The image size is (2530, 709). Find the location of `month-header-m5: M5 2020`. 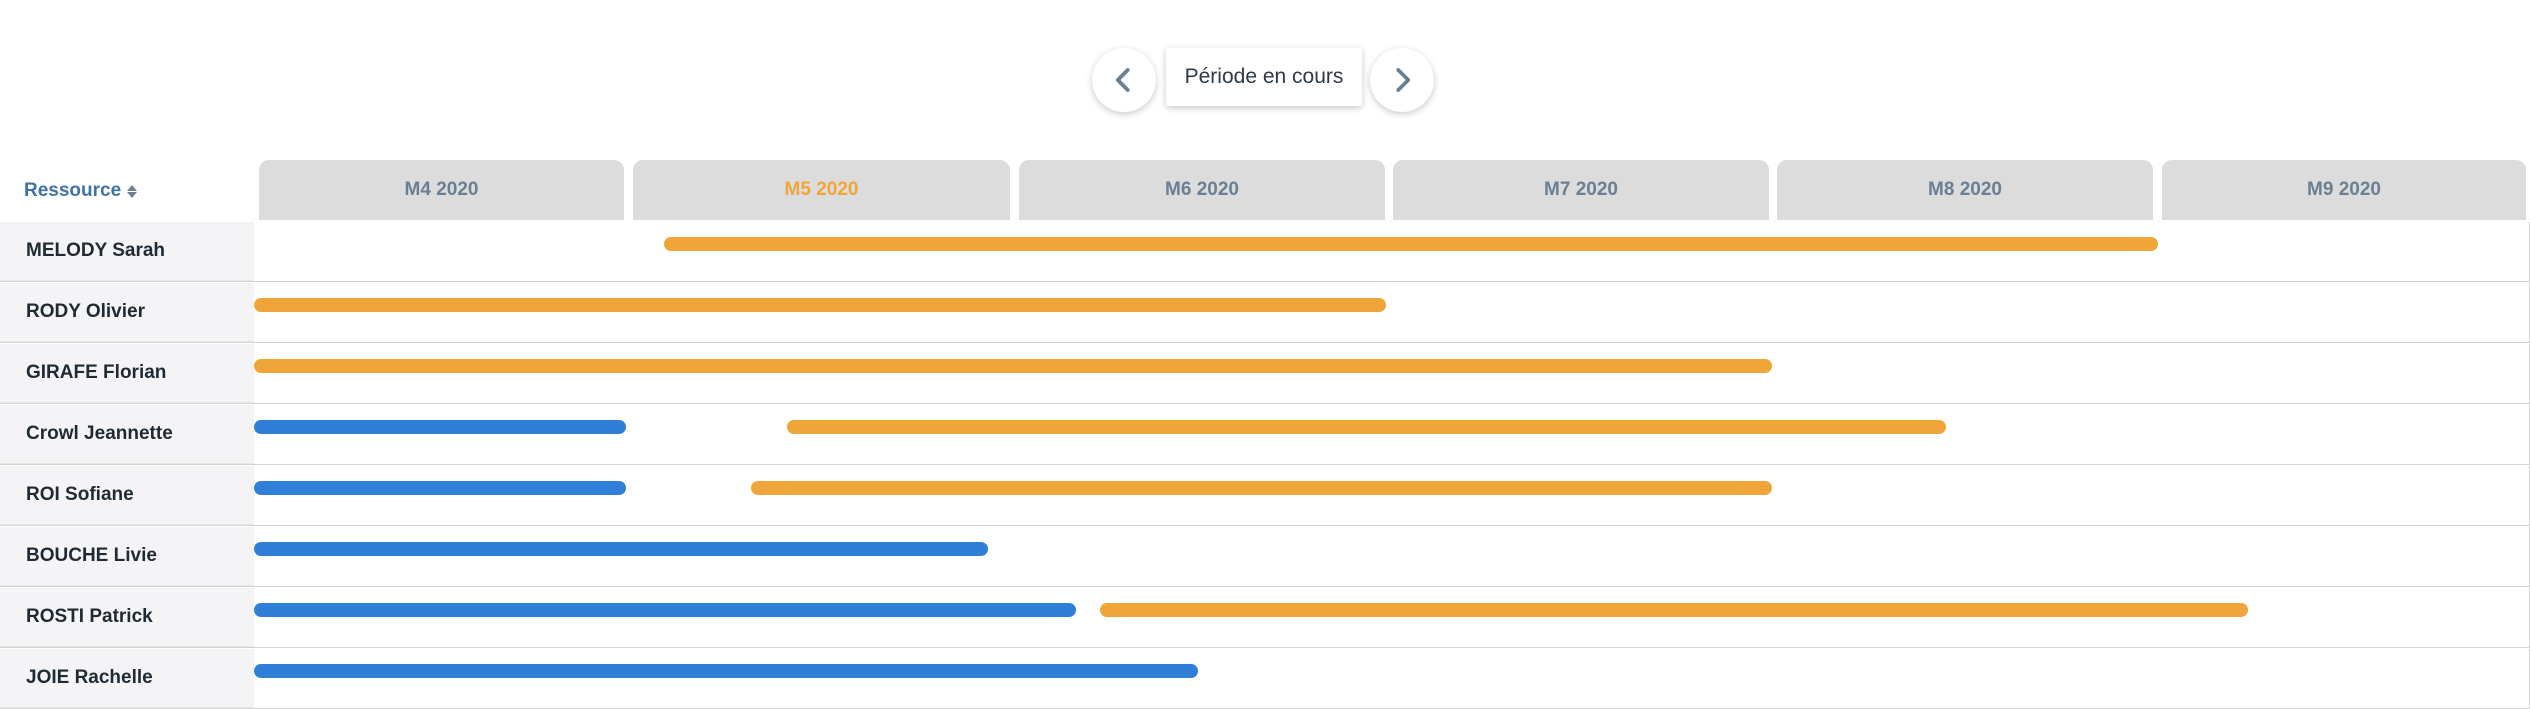

month-header-m5: M5 2020 is located at coordinates (821, 190).